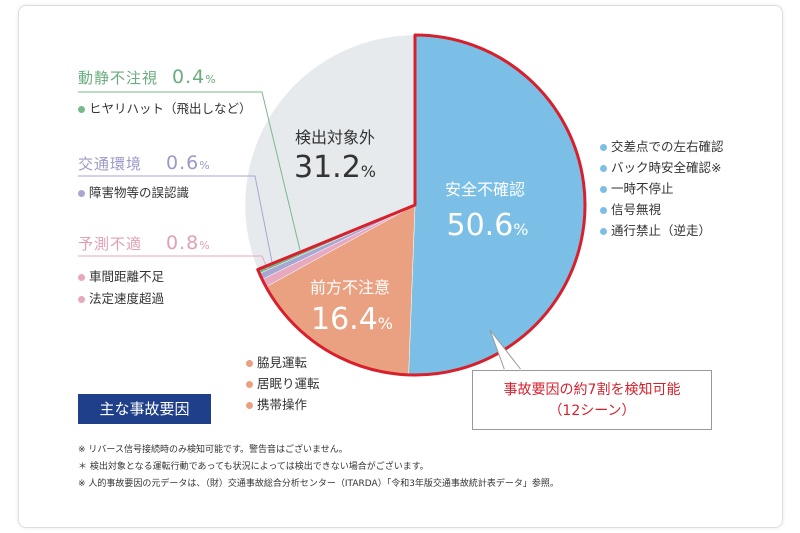  What do you see at coordinates (194, 77) in the screenshot?
I see `pct-dousei: 0.4%` at bounding box center [194, 77].